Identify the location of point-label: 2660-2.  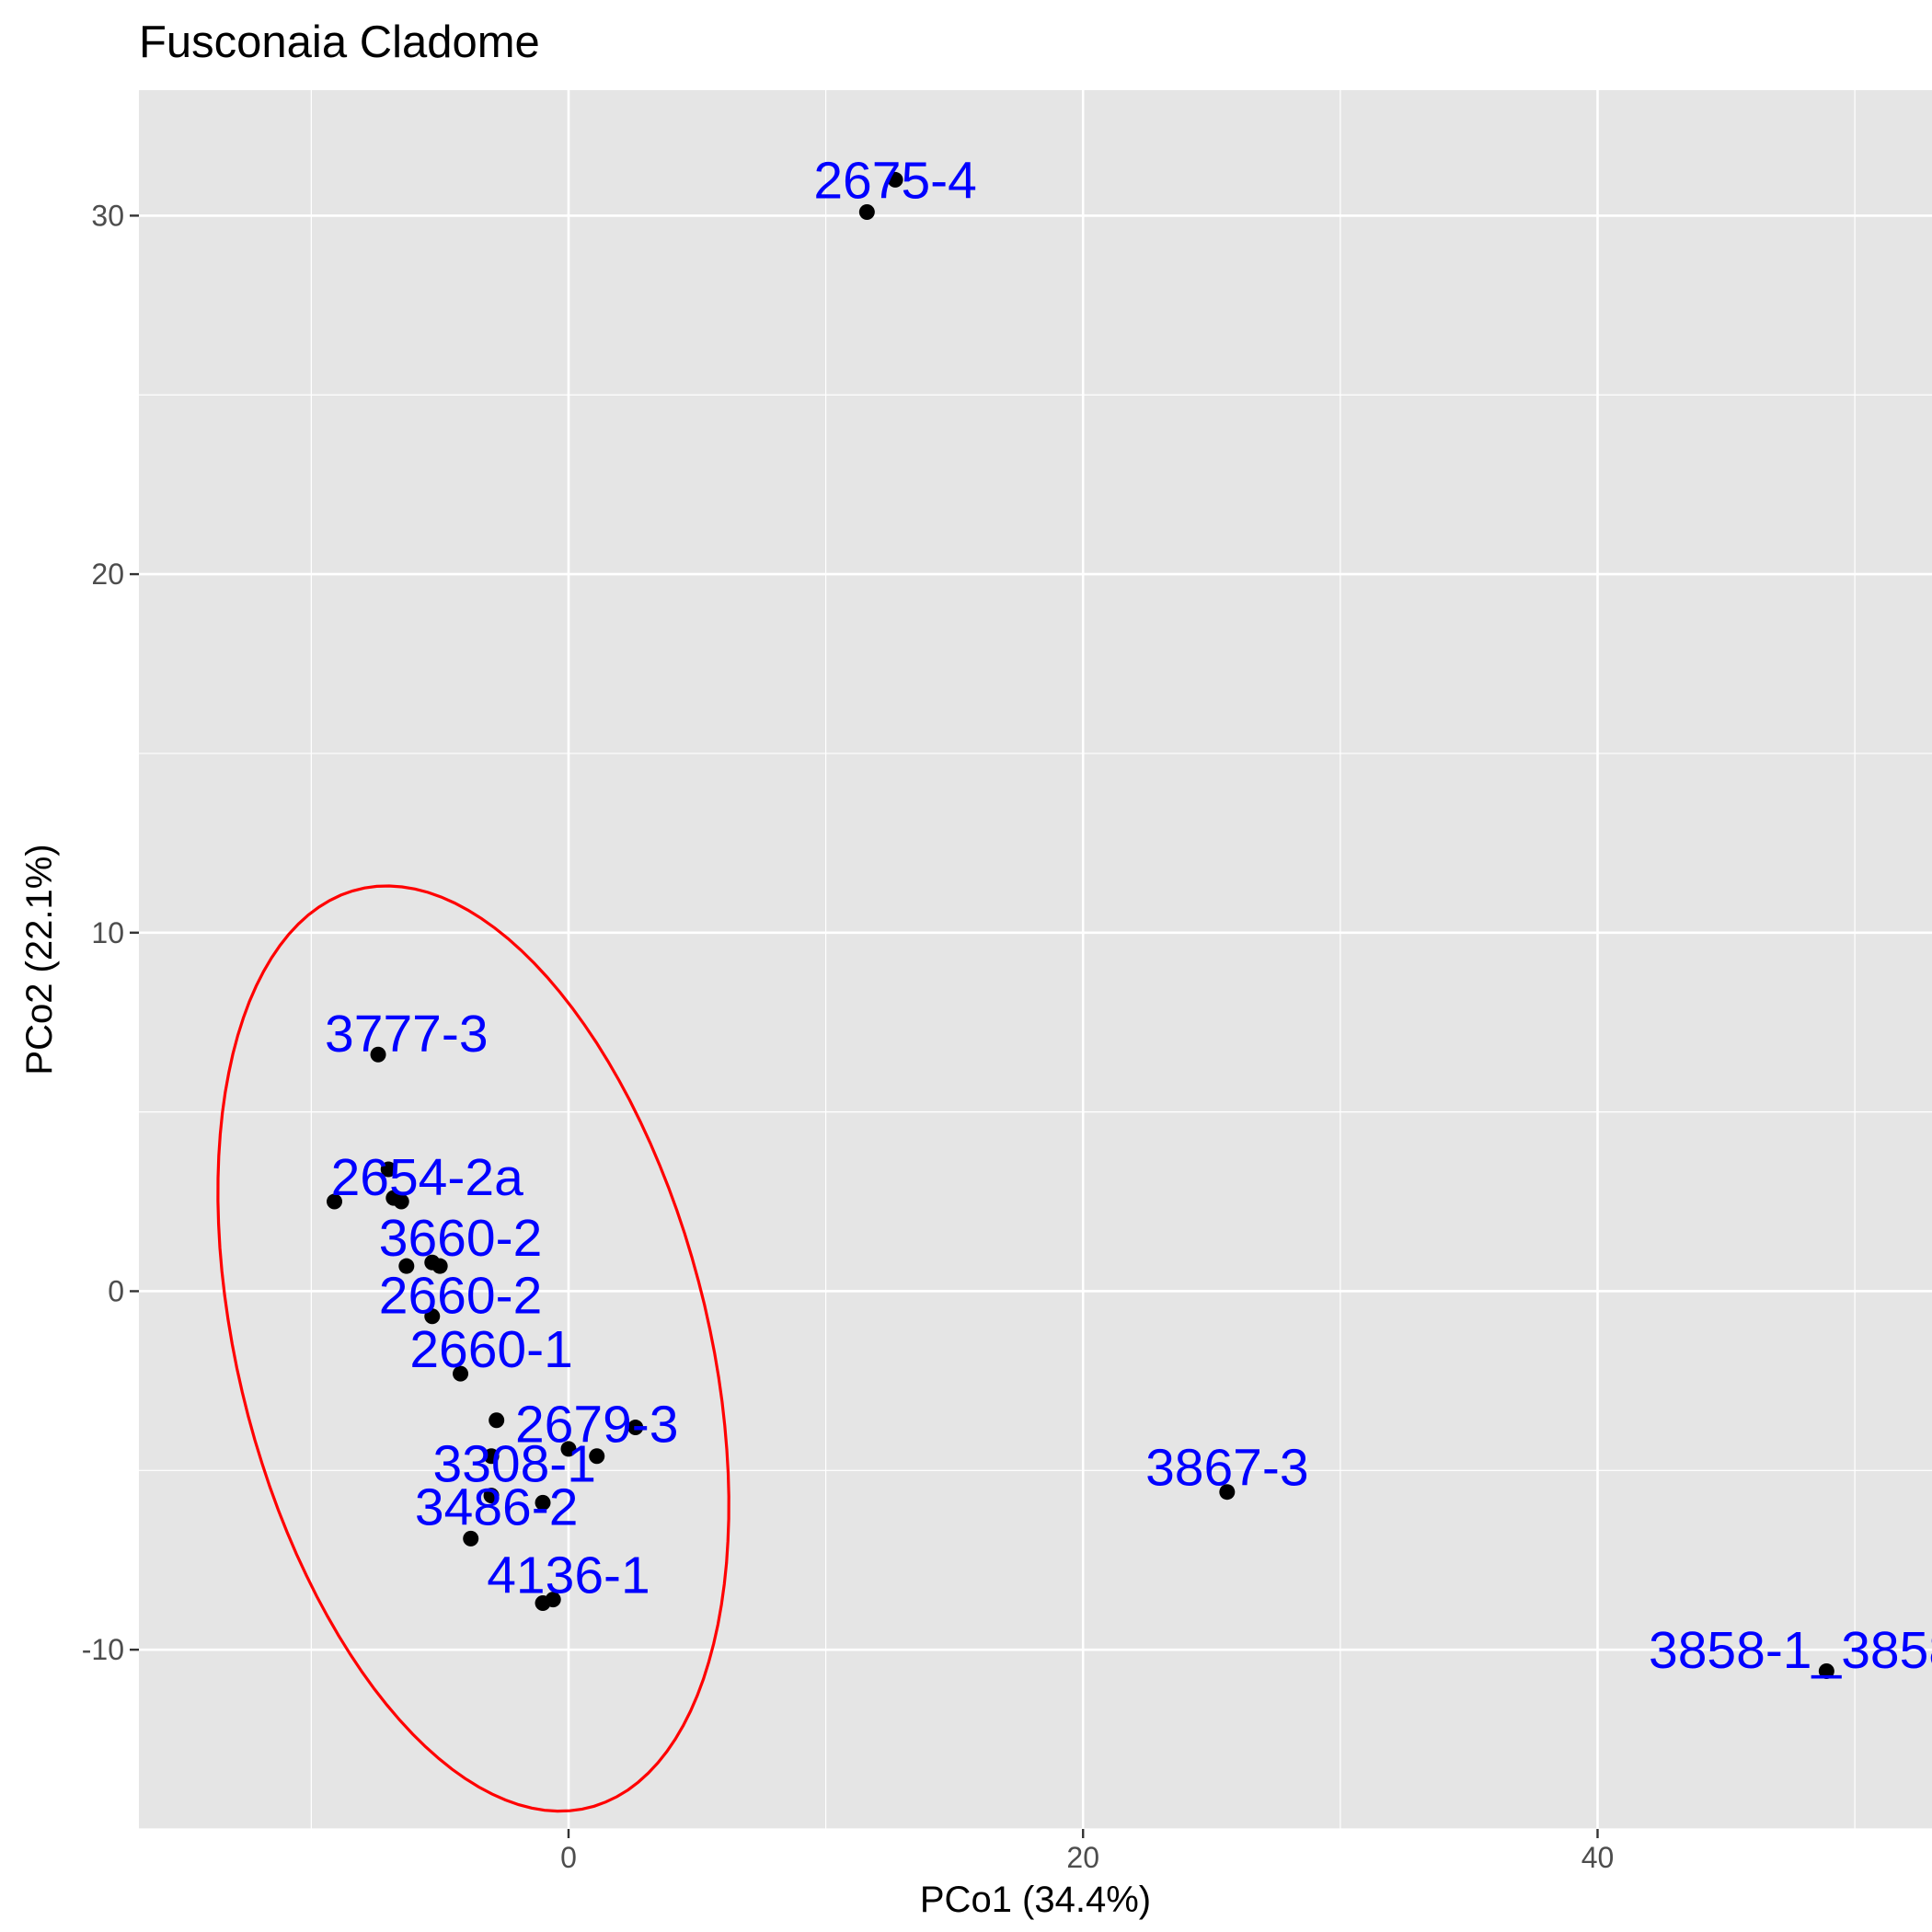
(461, 1295).